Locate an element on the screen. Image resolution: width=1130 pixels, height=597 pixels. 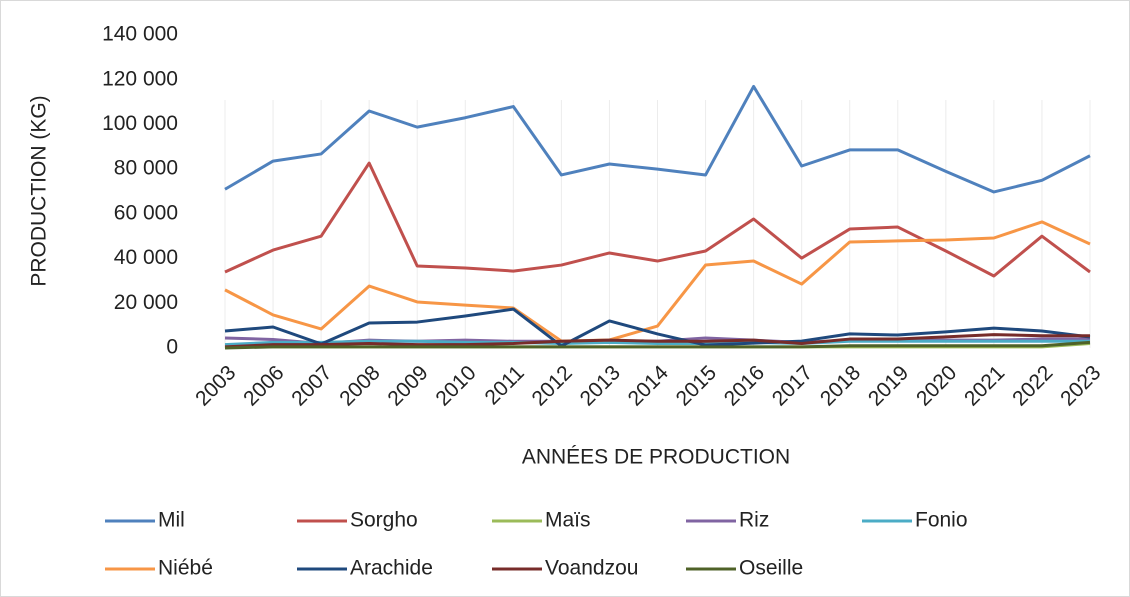
legend-label: Sorgho is located at coordinates (384, 520).